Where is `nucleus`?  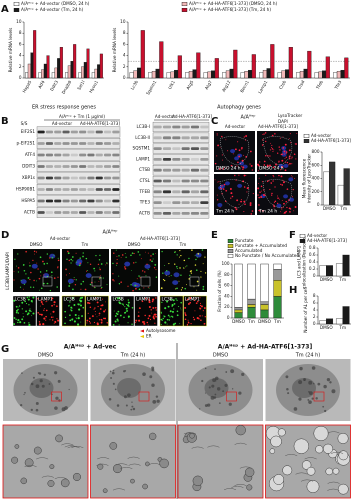 nucleus is located at coordinates (167, 273).